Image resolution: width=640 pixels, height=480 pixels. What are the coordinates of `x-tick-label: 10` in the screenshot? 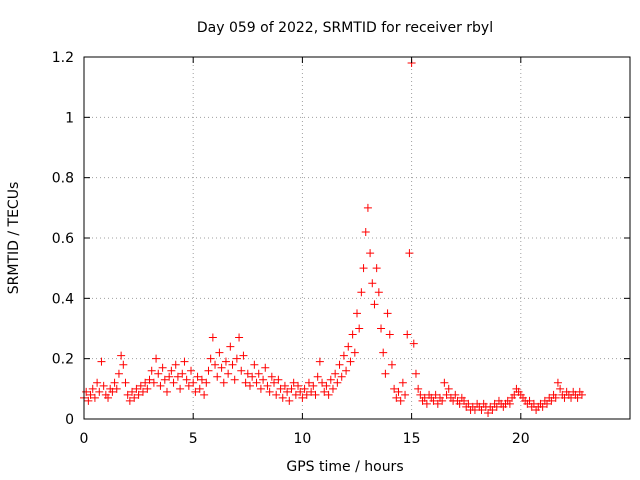 It's located at (302, 439).